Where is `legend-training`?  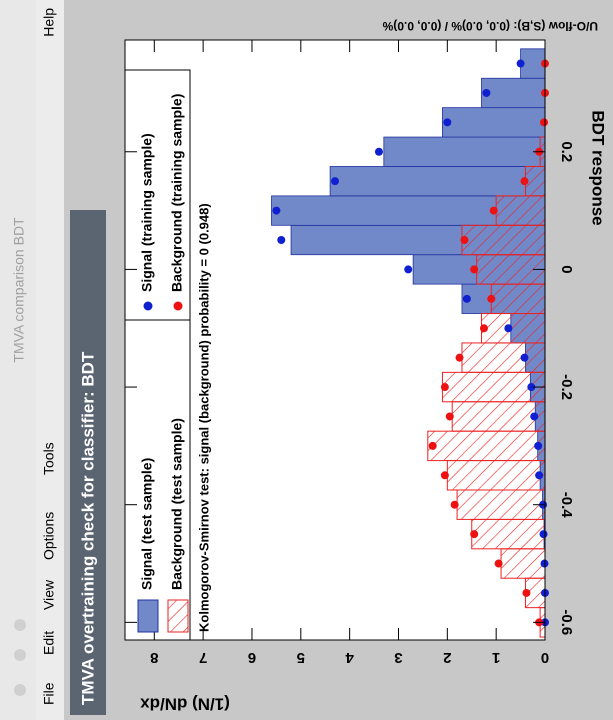 legend-training is located at coordinates (157, 195).